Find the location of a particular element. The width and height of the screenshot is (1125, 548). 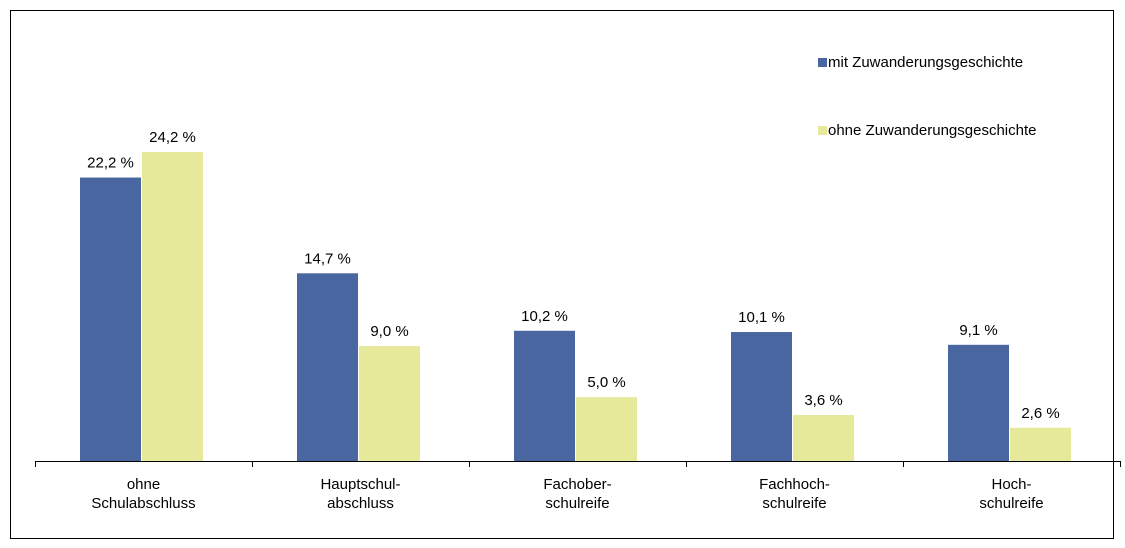

data-label: 10,2 % is located at coordinates (544, 316).